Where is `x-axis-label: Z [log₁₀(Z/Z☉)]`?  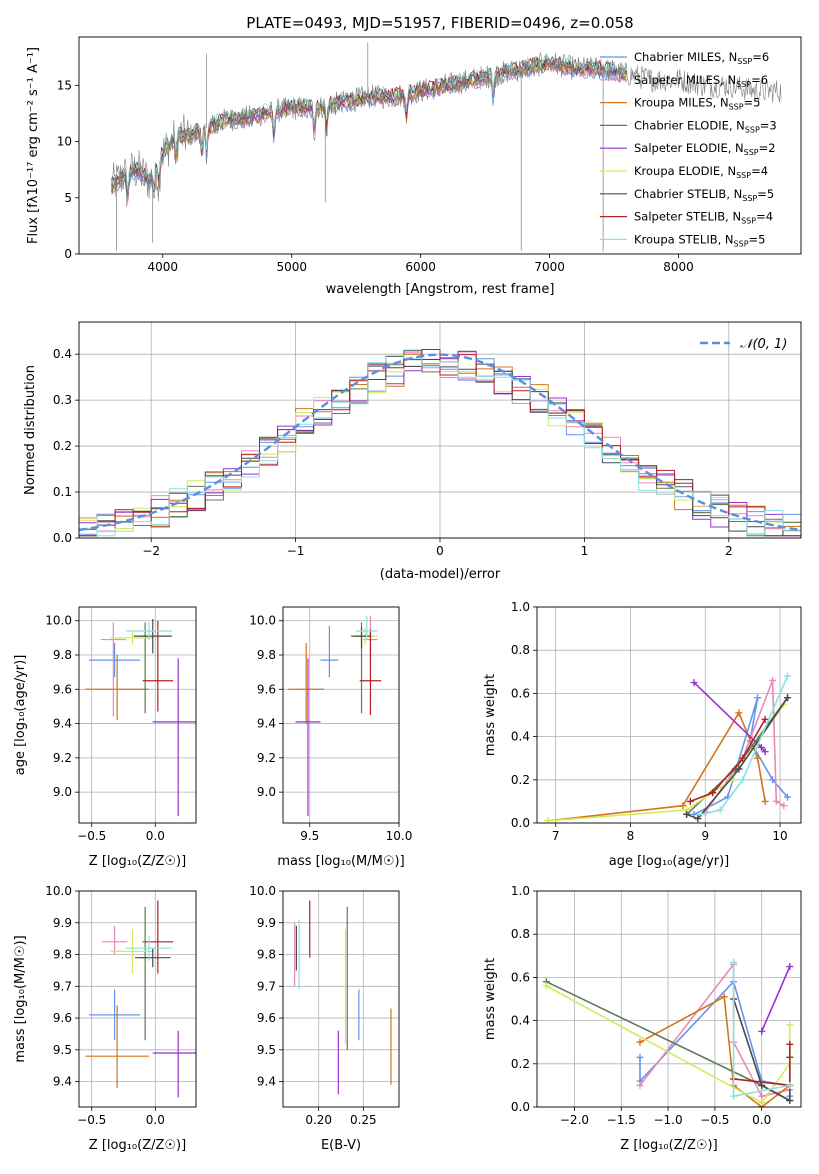
x-axis-label: Z [log₁₀(Z/Z☉)] is located at coordinates (137, 861).